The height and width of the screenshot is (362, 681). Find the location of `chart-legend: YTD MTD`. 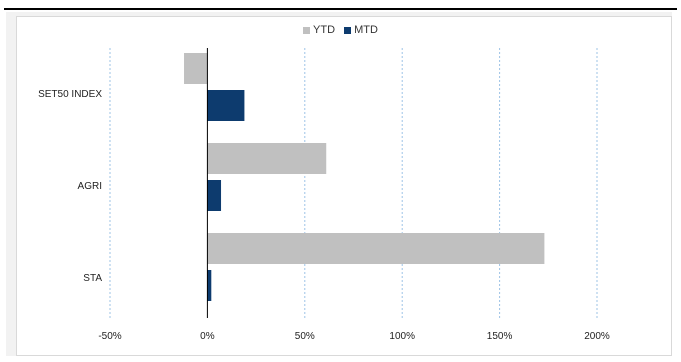

chart-legend: YTD MTD is located at coordinates (340, 30).